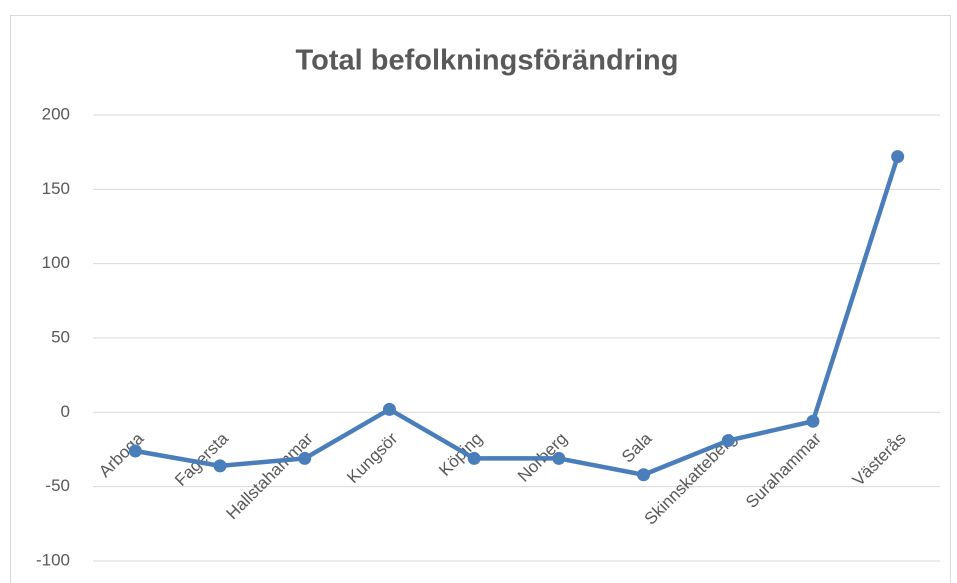 This screenshot has height=583, width=957. Describe the element at coordinates (56, 188) in the screenshot. I see `y-tick-label: 150` at that location.